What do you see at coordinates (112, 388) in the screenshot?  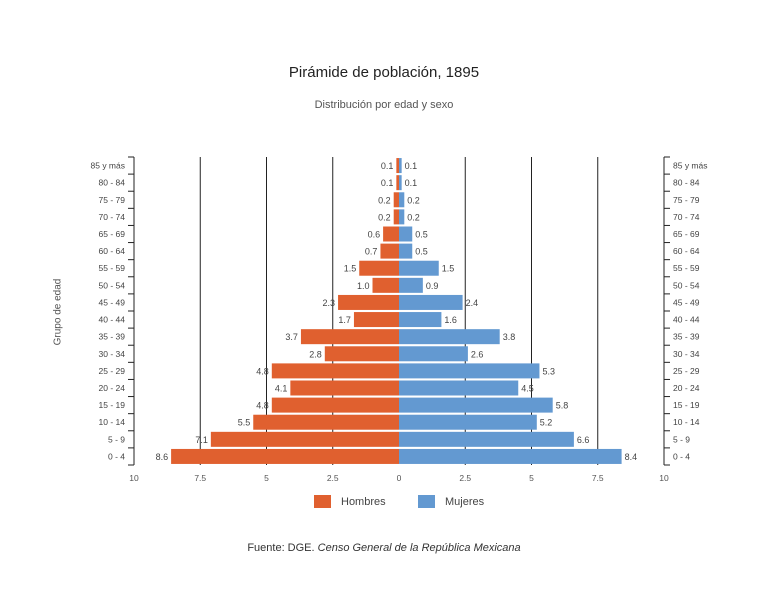 I see `category-label-left: 20 - 24` at bounding box center [112, 388].